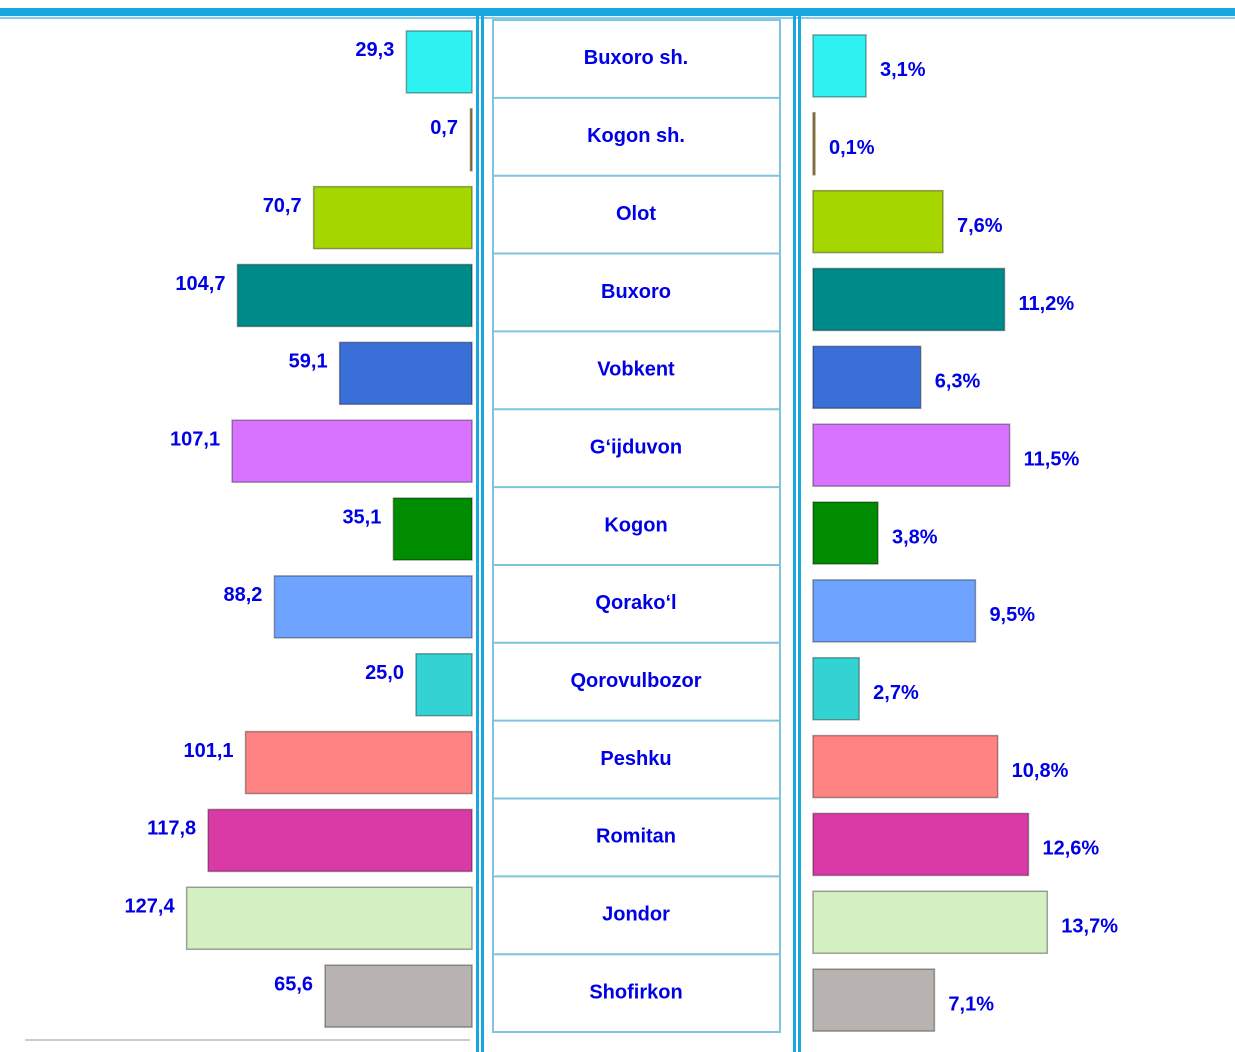 The width and height of the screenshot is (1235, 1052). Describe the element at coordinates (636, 58) in the screenshot. I see `category-label: Buxoro sh.` at that location.